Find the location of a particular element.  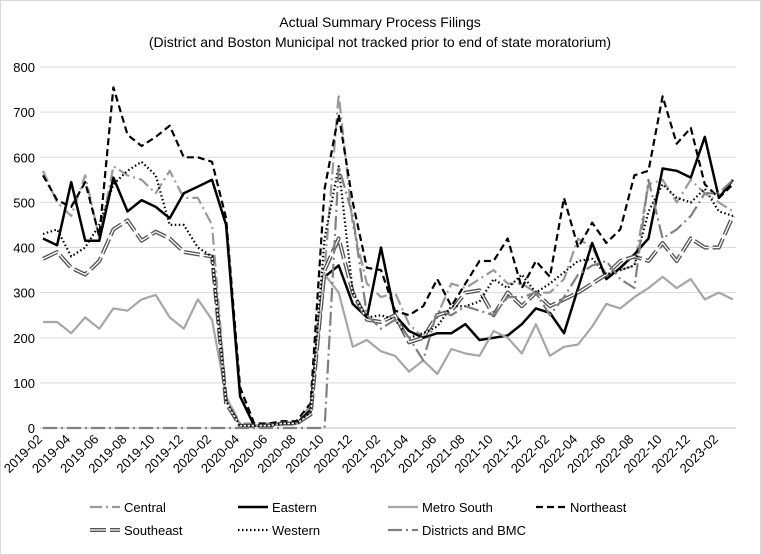

y-axis-ticks: 0 100 200 300 400 500 600 700 800 is located at coordinates (24, 248).